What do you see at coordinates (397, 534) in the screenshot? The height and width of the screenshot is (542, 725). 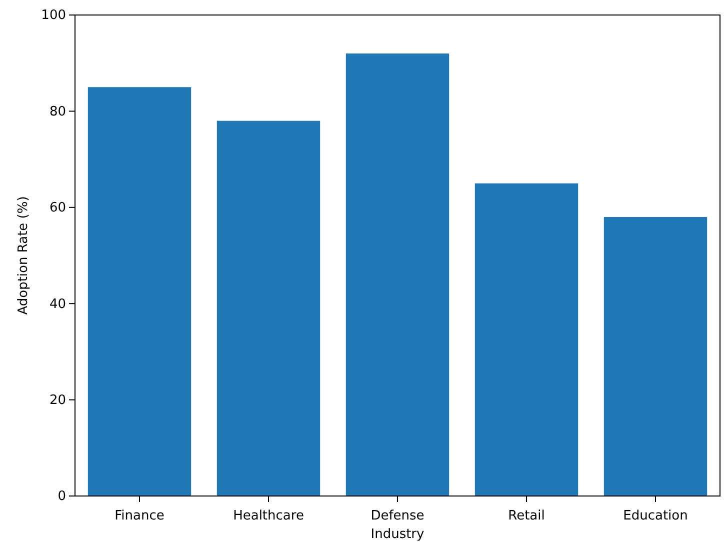 I see `x-axis-title: Industry` at bounding box center [397, 534].